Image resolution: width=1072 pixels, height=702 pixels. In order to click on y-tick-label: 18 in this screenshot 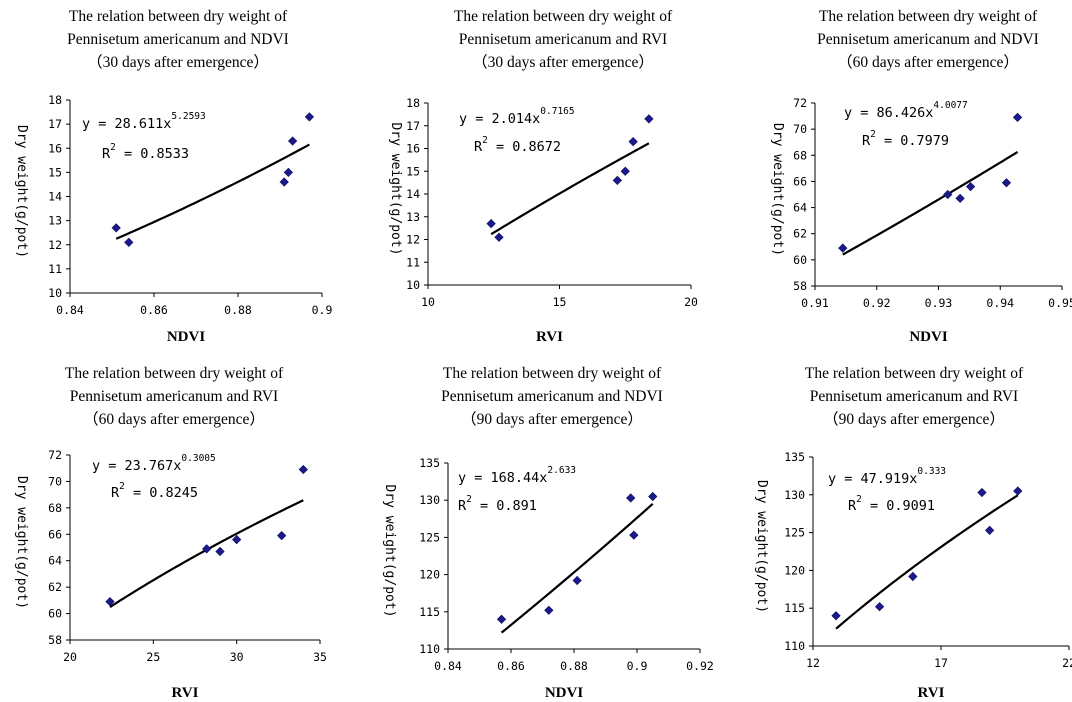, I will do `click(413, 103)`.